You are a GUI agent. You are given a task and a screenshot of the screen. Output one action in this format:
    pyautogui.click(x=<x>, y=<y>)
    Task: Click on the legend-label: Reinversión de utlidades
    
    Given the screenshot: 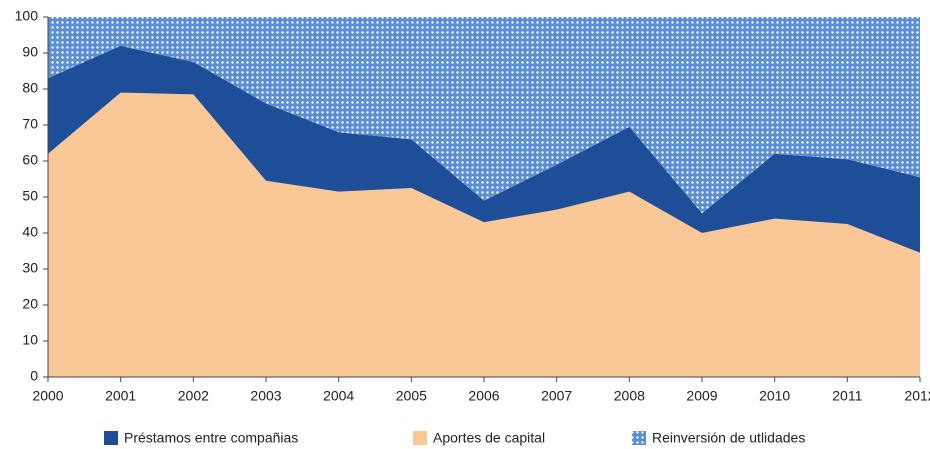 What is the action you would take?
    pyautogui.click(x=728, y=438)
    